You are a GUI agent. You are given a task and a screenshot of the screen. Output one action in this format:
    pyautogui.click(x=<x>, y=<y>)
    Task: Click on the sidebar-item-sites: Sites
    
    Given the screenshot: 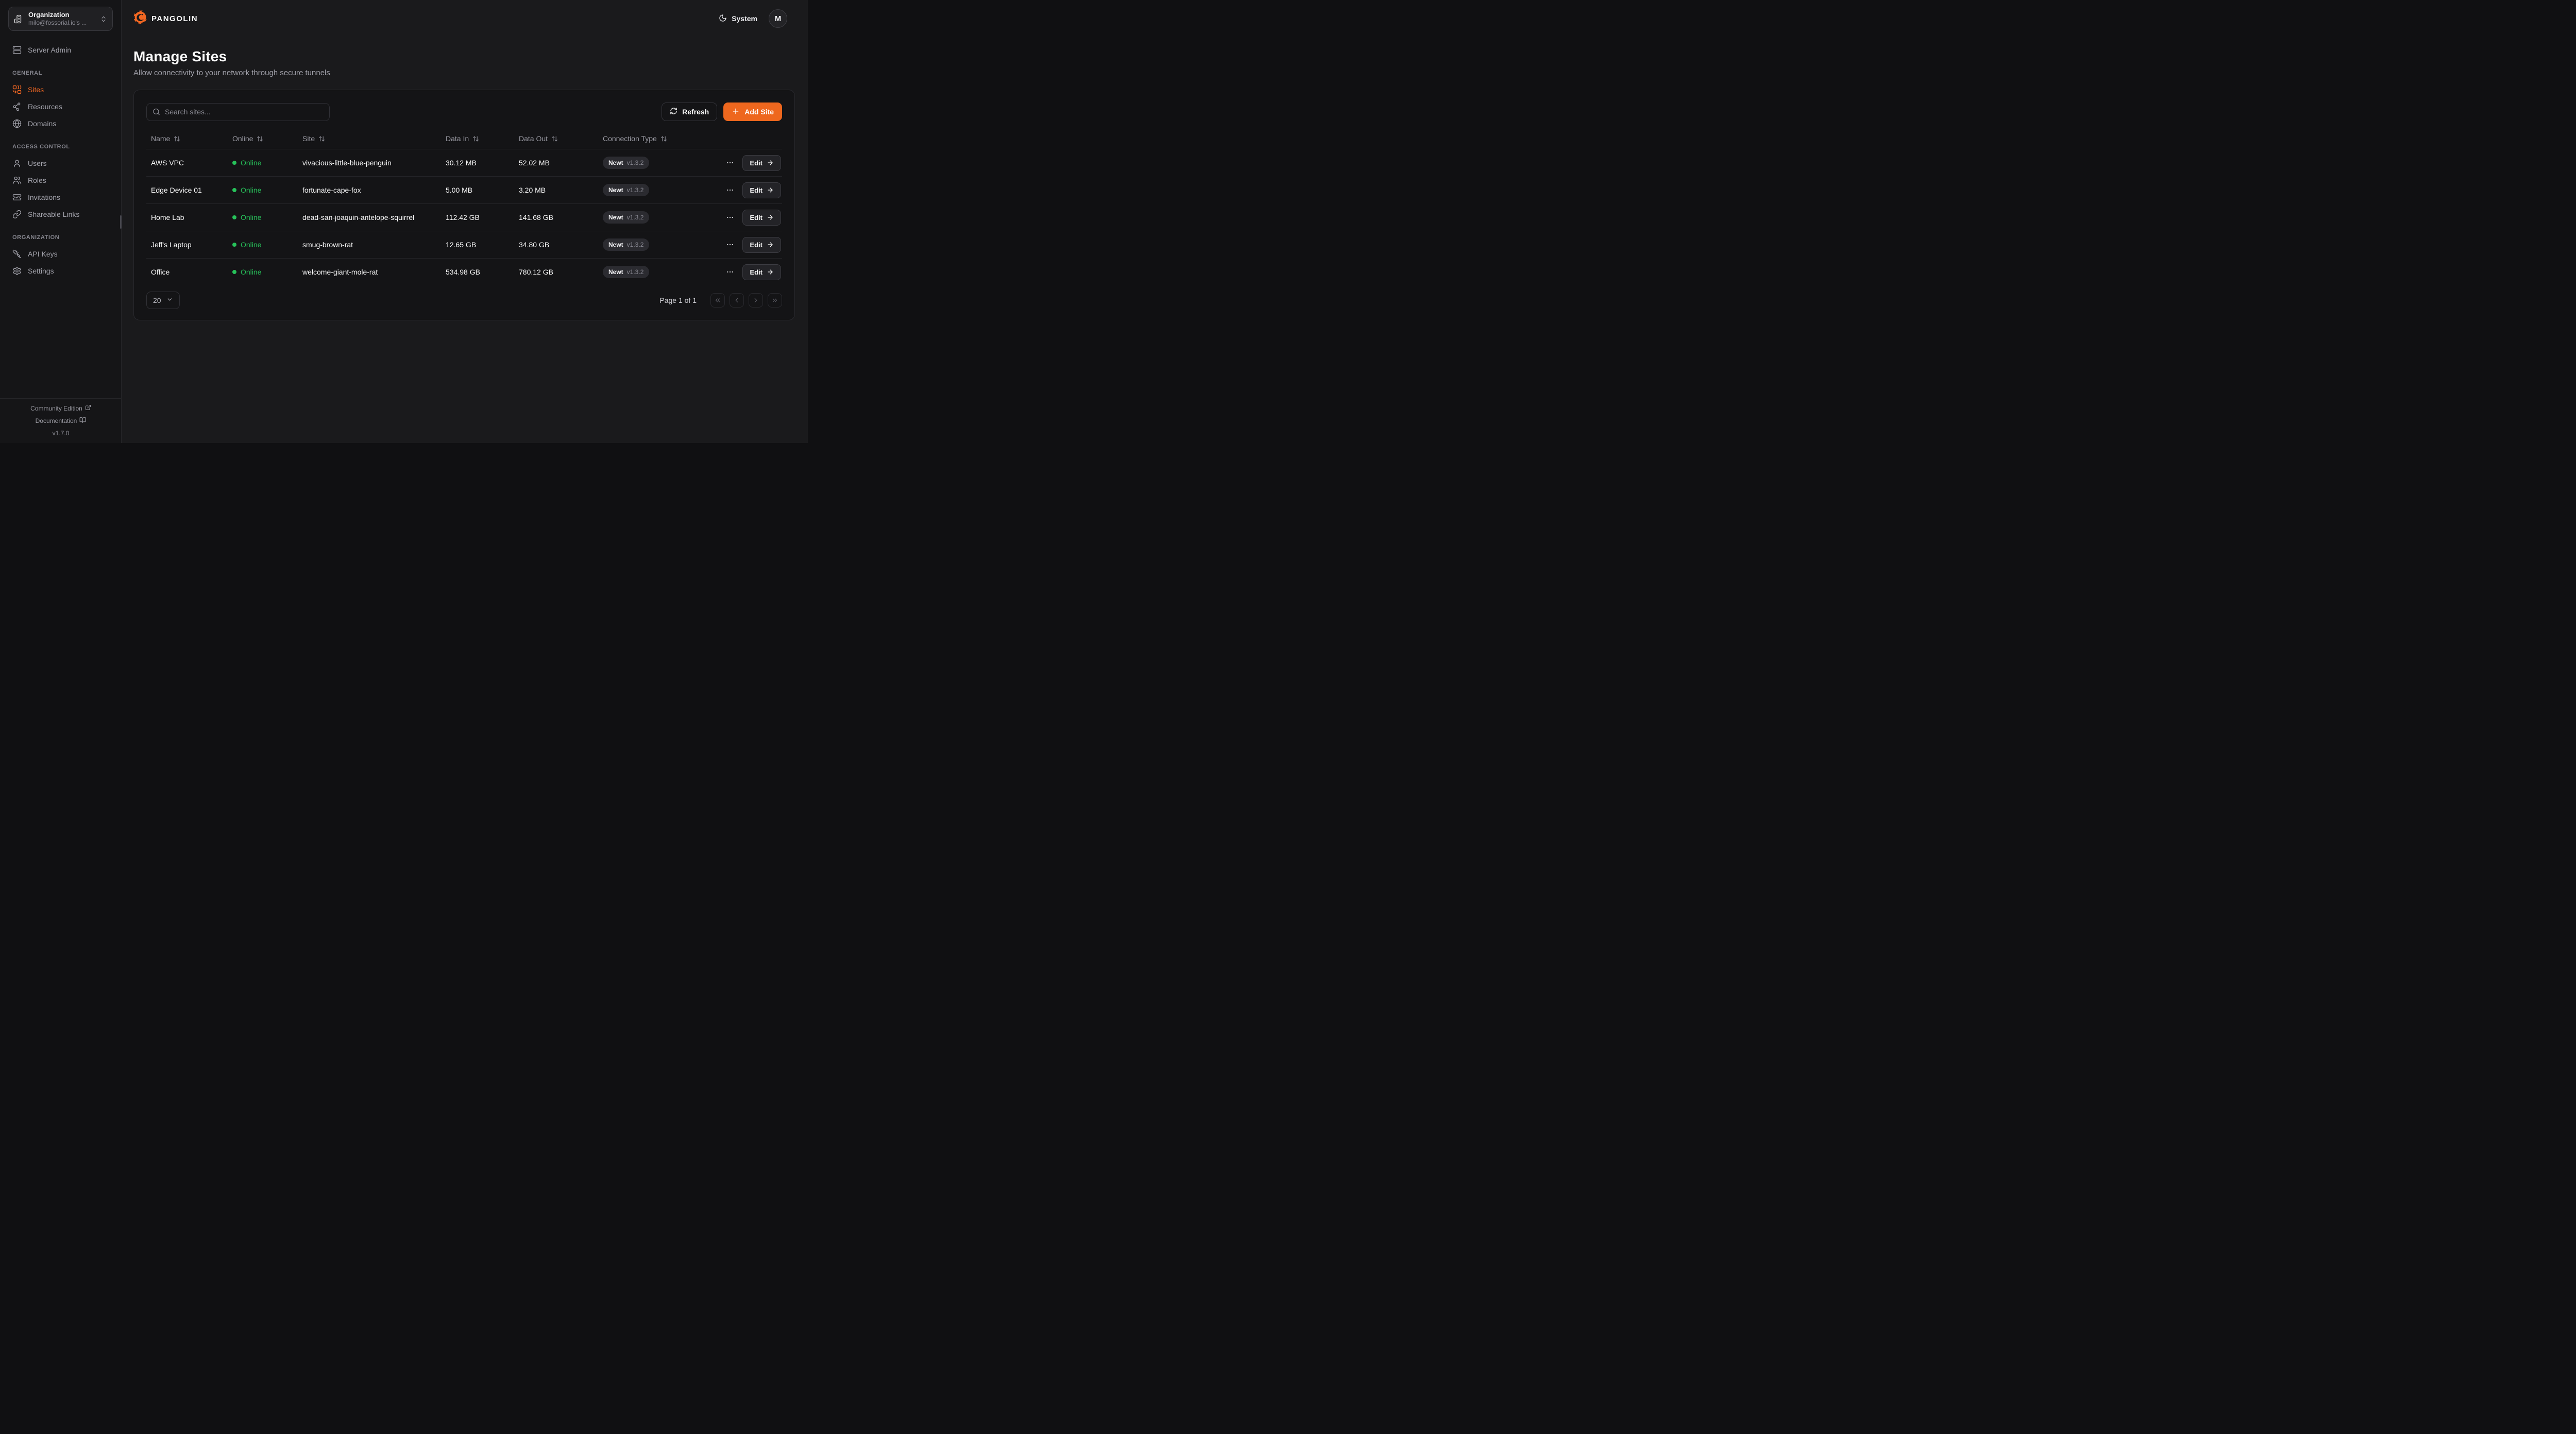 What is the action you would take?
    pyautogui.click(x=60, y=89)
    